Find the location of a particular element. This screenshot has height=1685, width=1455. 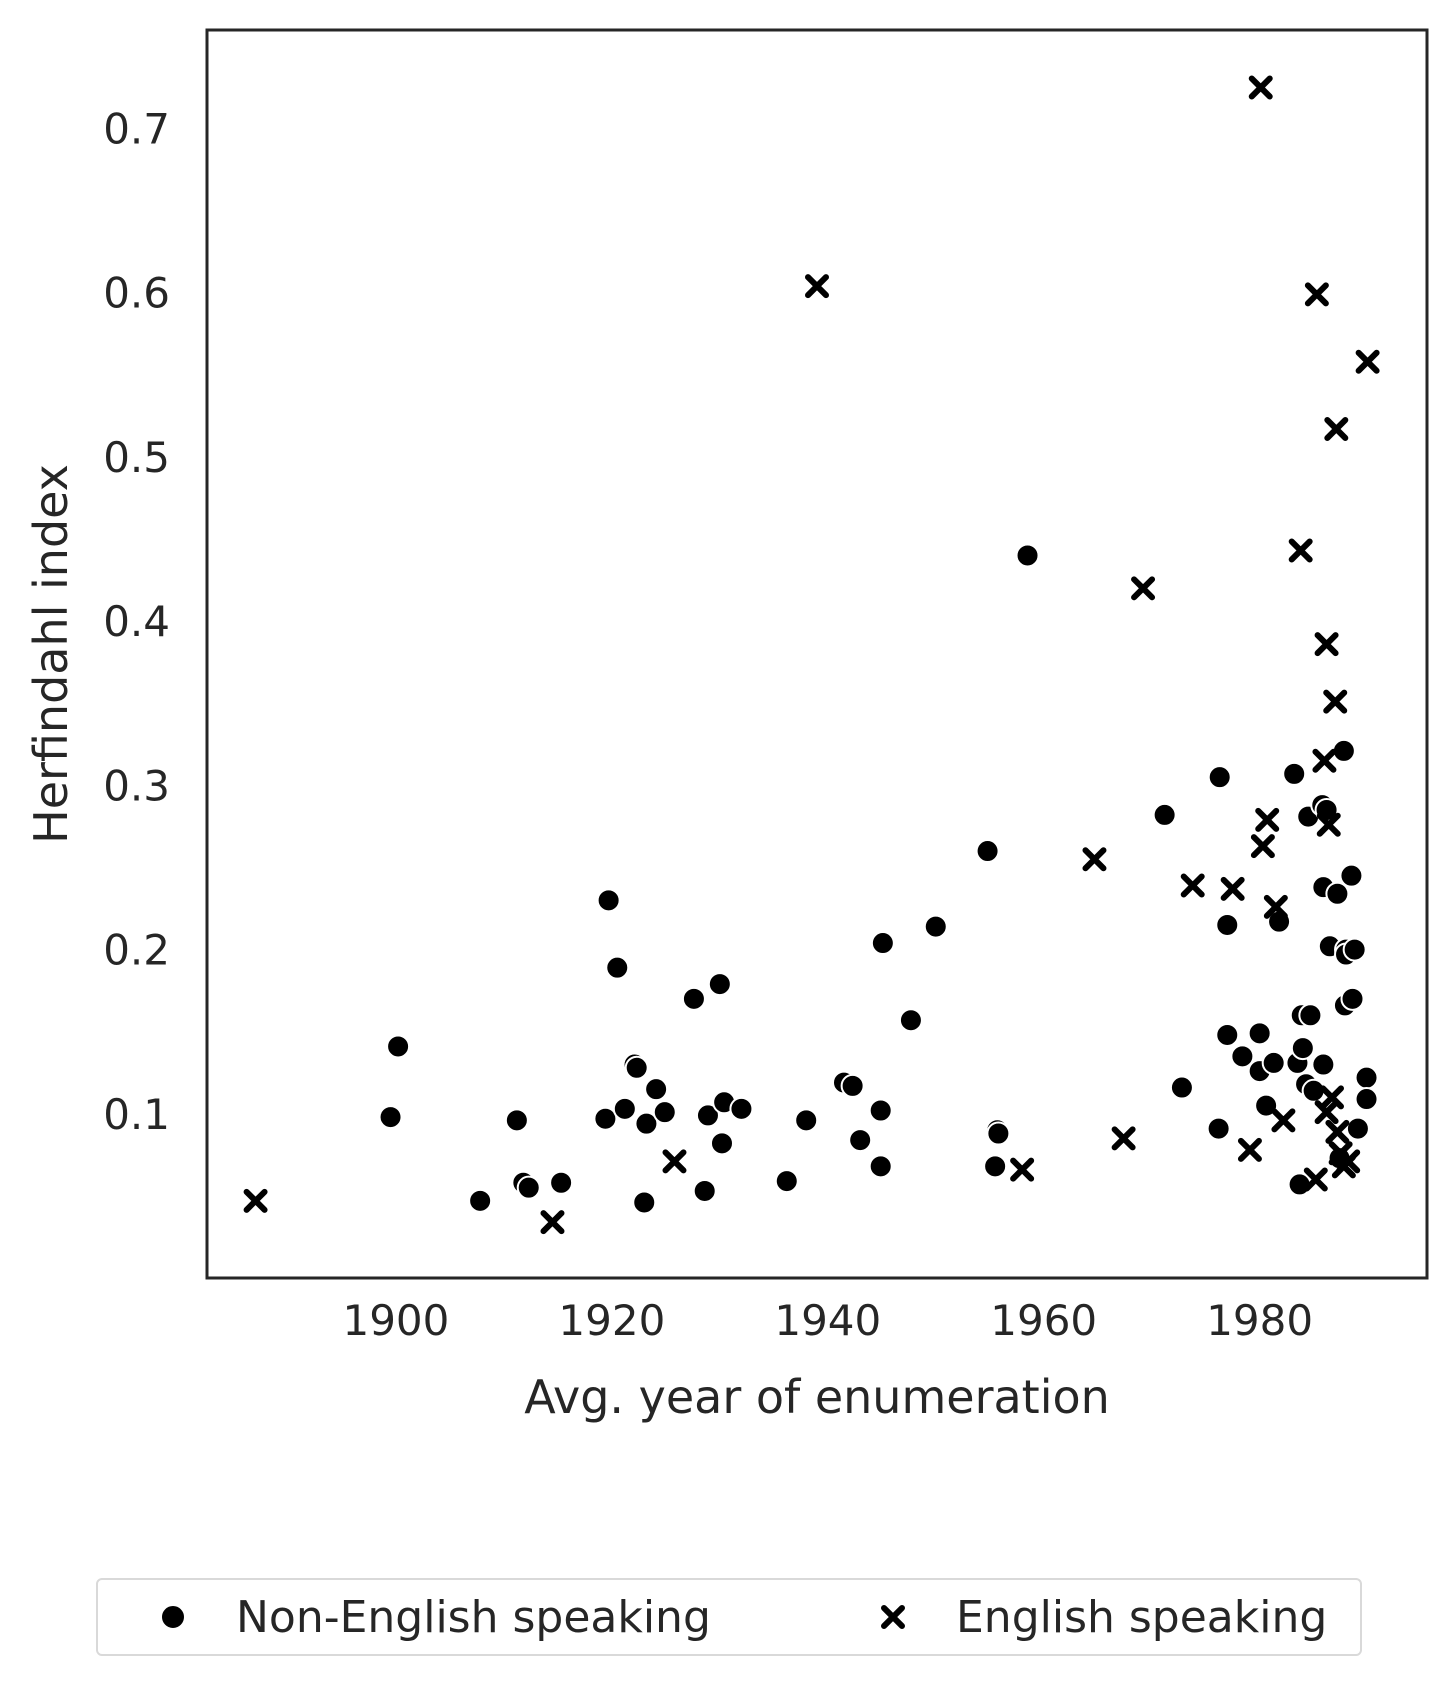

x-tick-label: 1980 is located at coordinates (1259, 1320).